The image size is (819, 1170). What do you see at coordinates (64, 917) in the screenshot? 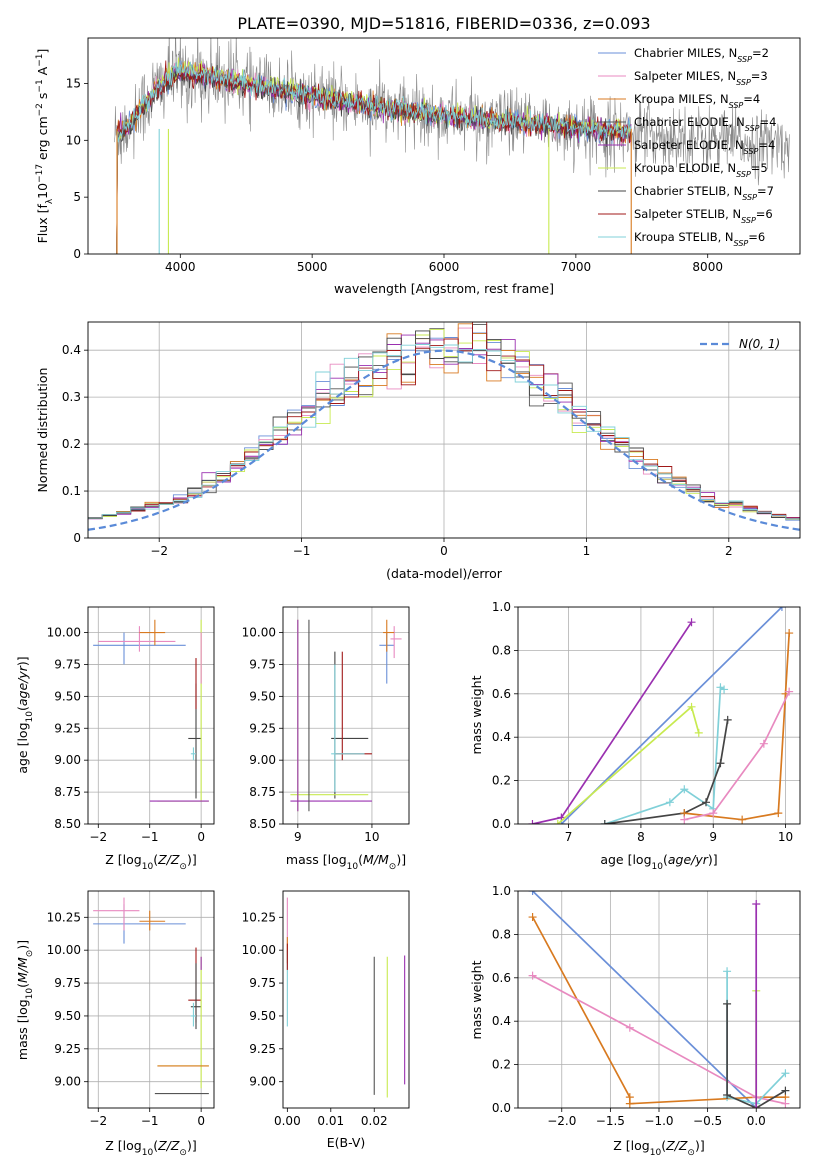
I see `y-tick-label: 10.25` at bounding box center [64, 917].